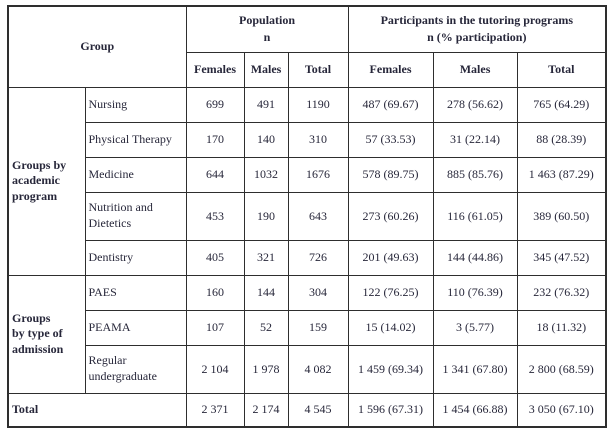 The height and width of the screenshot is (436, 611). I want to click on data-cell: 1 341 (67.80), so click(475, 369).